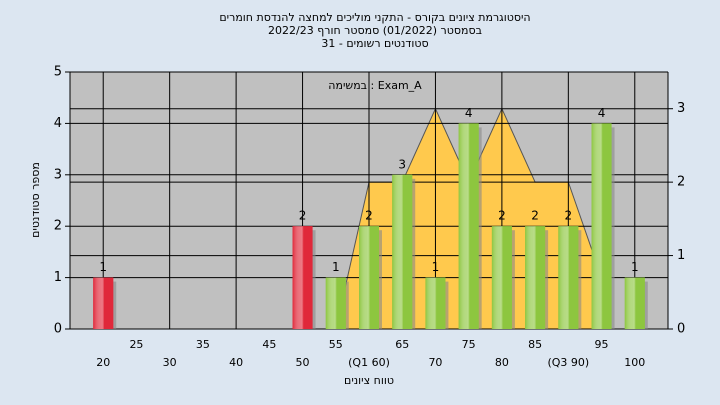 This screenshot has width=720, height=405. I want to click on x-tick-label: 100, so click(634, 362).